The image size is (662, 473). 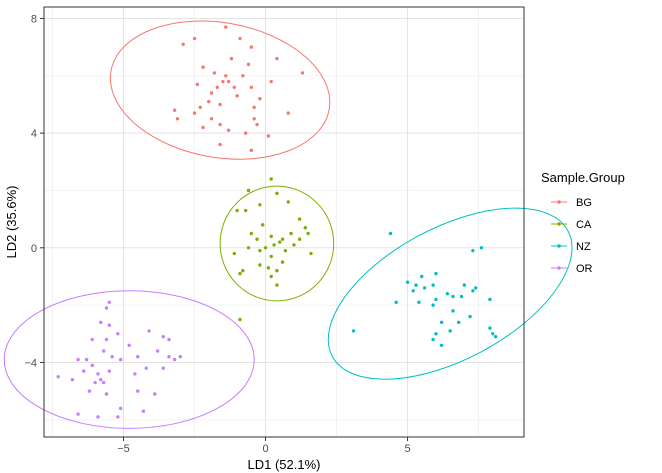 I want to click on legend: Sample.Group BG CA NZ OR, so click(x=583, y=222).